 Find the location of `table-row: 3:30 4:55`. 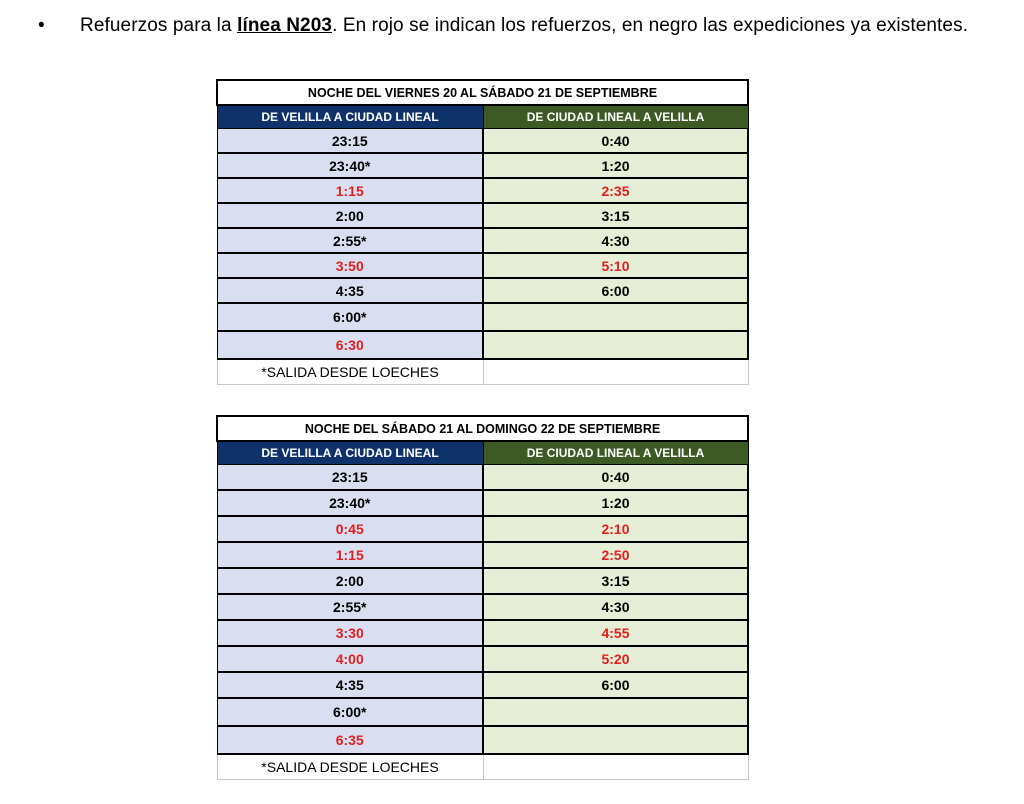

table-row: 3:30 4:55 is located at coordinates (483, 633).